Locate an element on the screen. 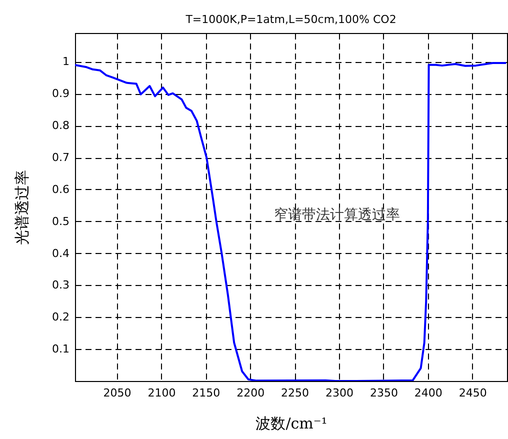 The height and width of the screenshot is (439, 508). y-tick-label: 1 is located at coordinates (66, 61).